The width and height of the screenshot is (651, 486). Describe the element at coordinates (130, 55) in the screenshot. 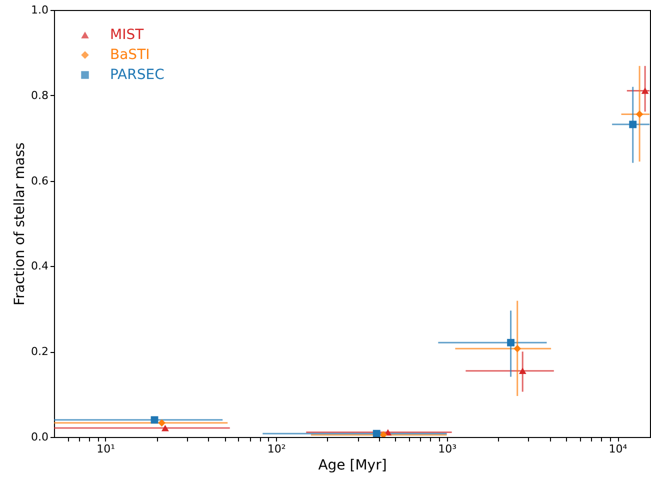

I see `legend-label: BaSTI` at that location.